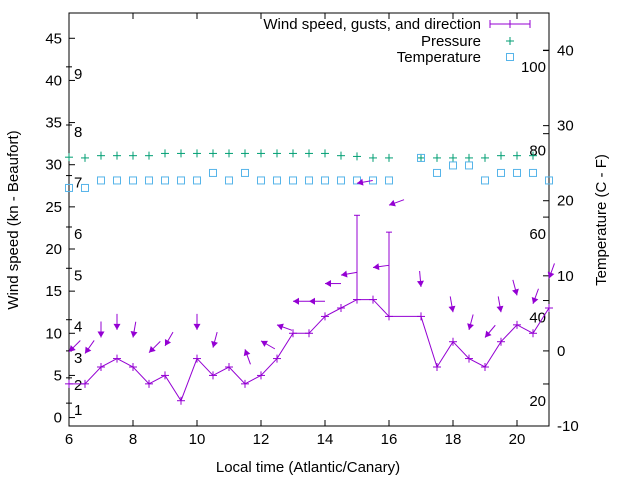 Image resolution: width=640 pixels, height=480 pixels. What do you see at coordinates (565, 276) in the screenshot?
I see `y2-tick-label: 10` at bounding box center [565, 276].